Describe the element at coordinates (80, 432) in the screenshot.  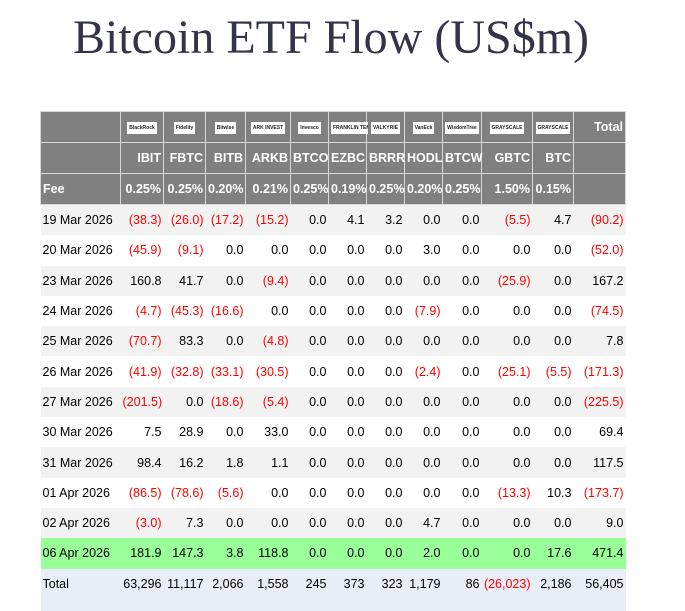
I see `date-cell: 30 Mar 2026` at that location.